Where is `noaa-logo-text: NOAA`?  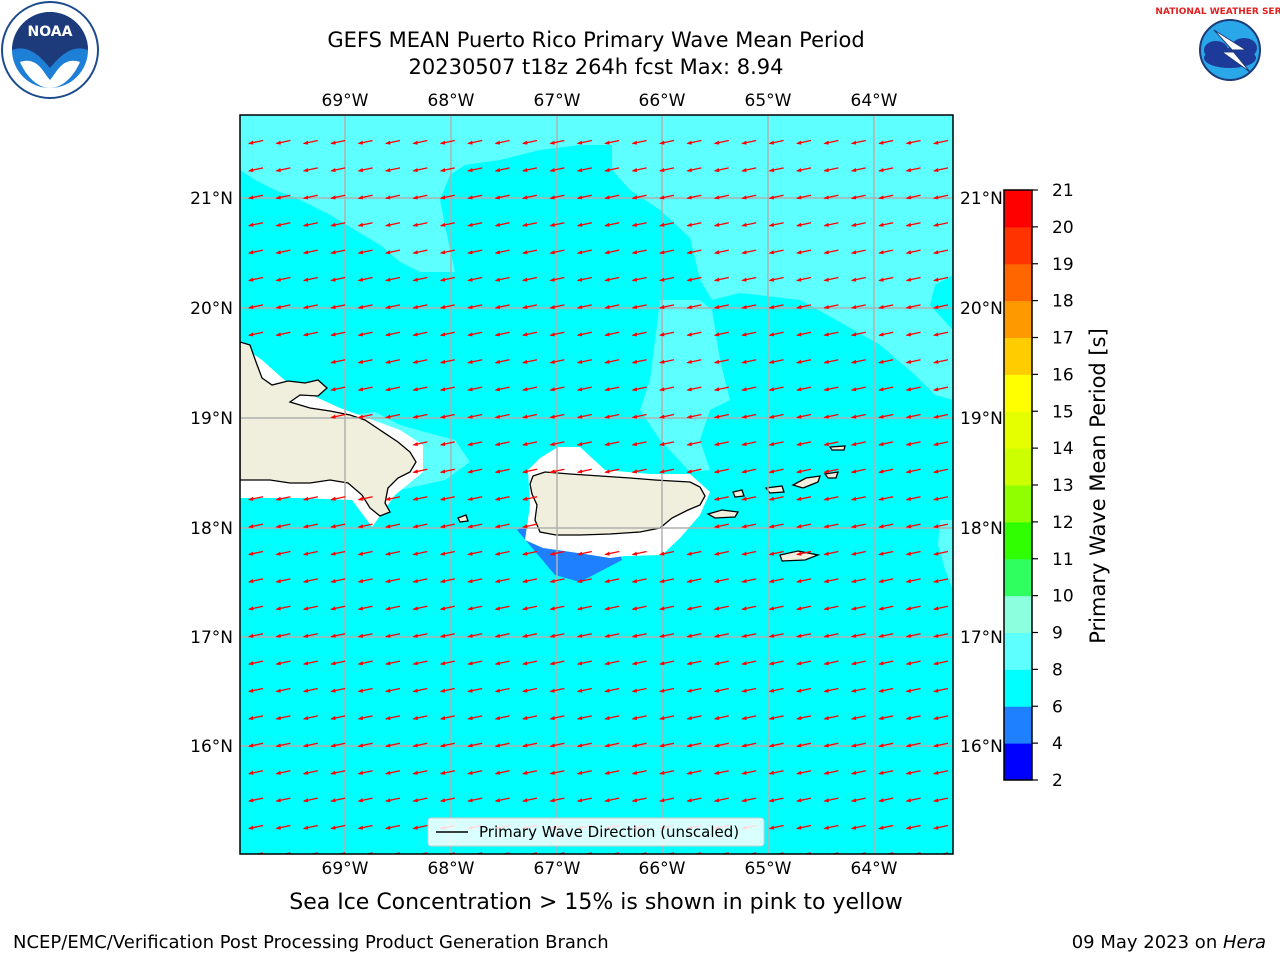 noaa-logo-text: NOAA is located at coordinates (50, 32).